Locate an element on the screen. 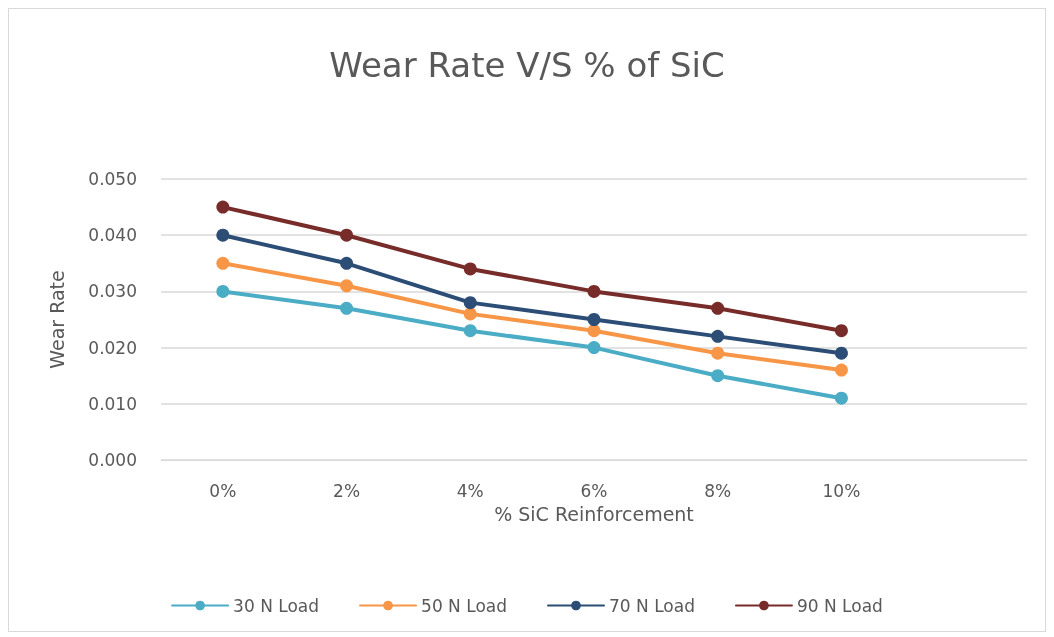  y-tick-label: 0.030 is located at coordinates (112, 291).